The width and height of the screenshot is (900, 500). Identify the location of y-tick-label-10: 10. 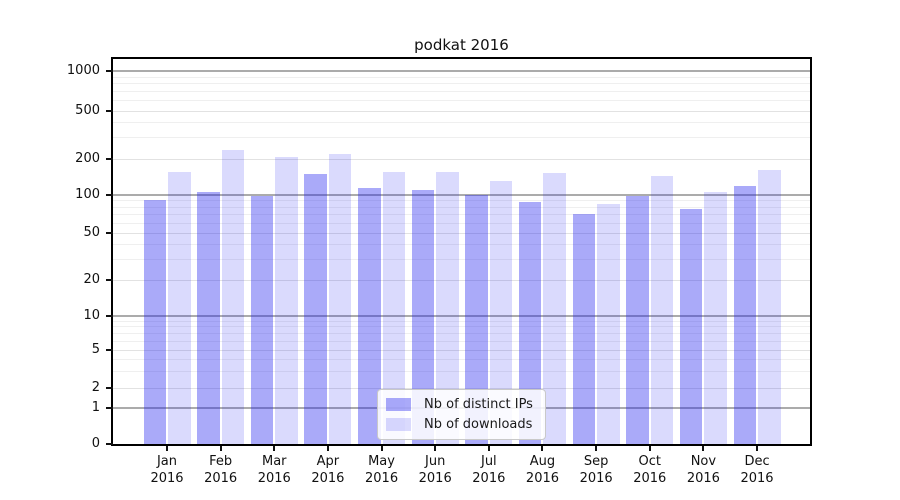
(91, 315).